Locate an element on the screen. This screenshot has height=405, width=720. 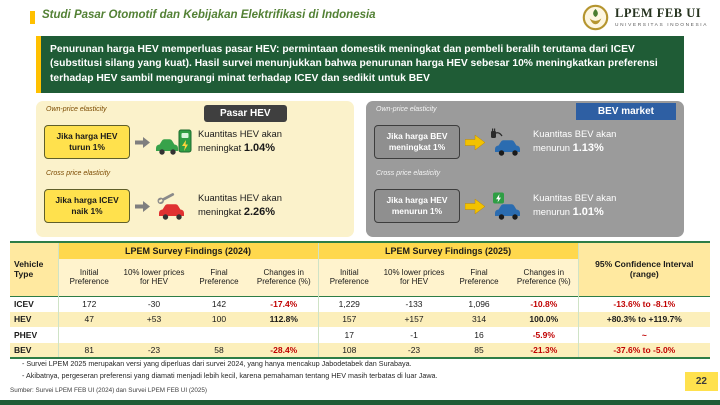
hev-own-result: Kuantitas HEV akan meningkat 1.04% is located at coordinates (240, 141).